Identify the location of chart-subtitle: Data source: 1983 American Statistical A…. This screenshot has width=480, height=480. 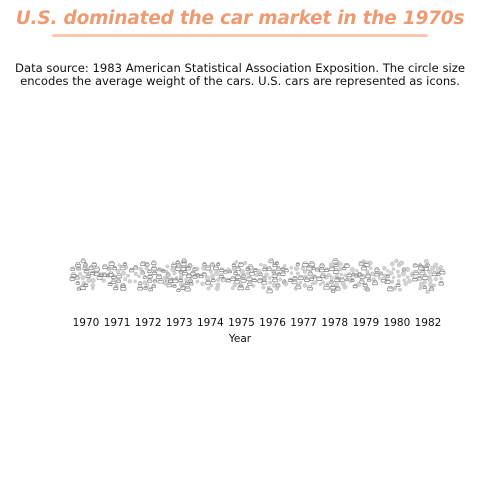
(240, 75).